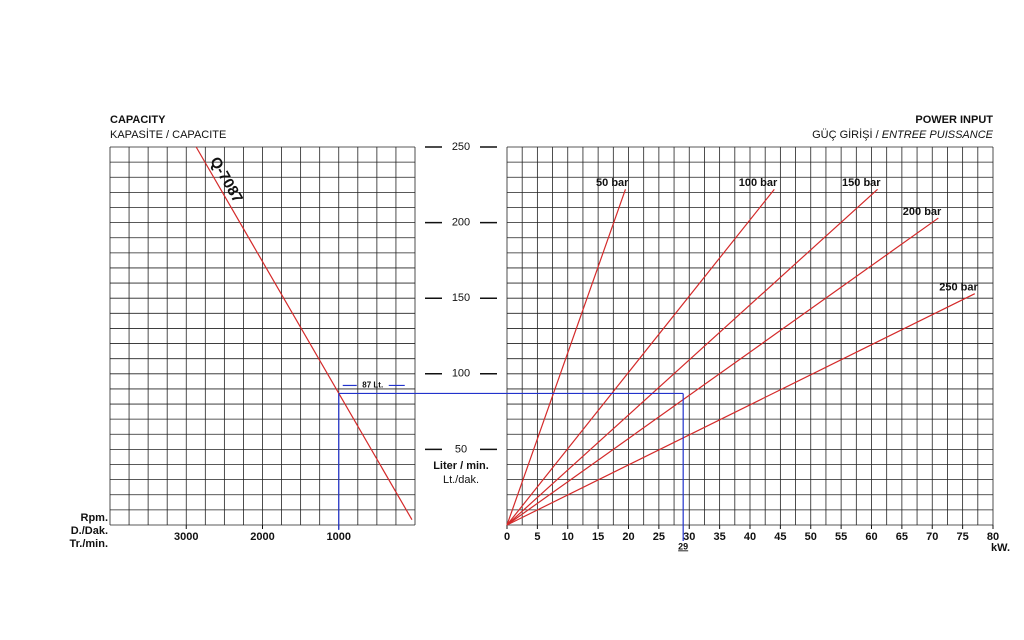 The height and width of the screenshot is (640, 1024). I want to click on y-tick-label: 150, so click(461, 298).